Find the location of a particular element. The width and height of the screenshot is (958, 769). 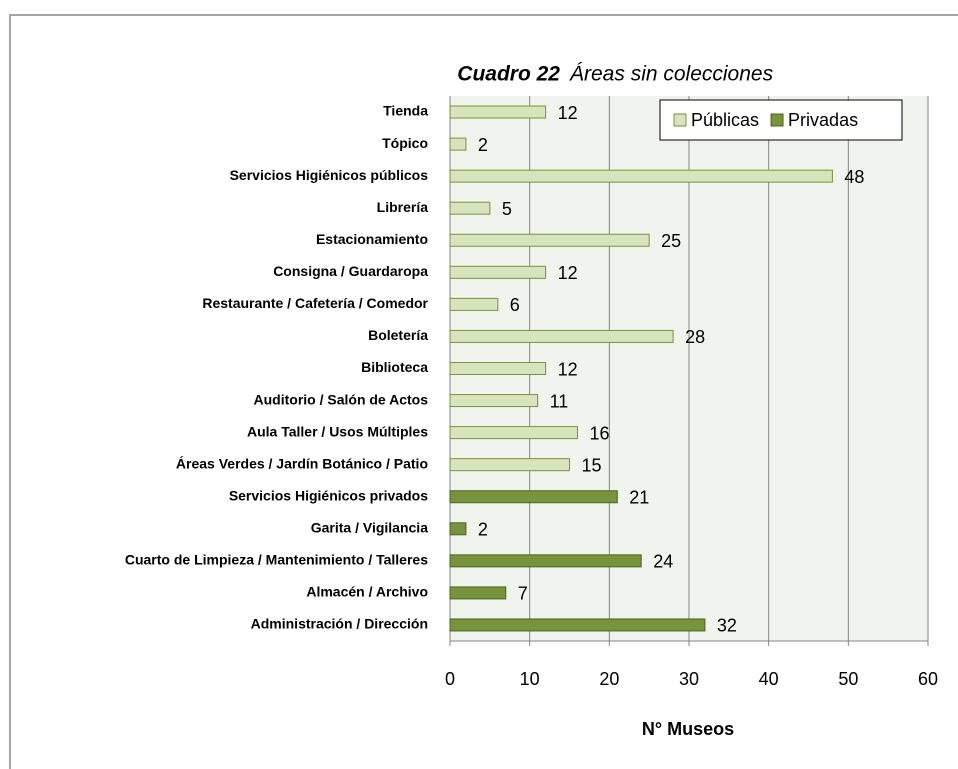

y-tick-label: Almacén / Archivo is located at coordinates (367, 592).